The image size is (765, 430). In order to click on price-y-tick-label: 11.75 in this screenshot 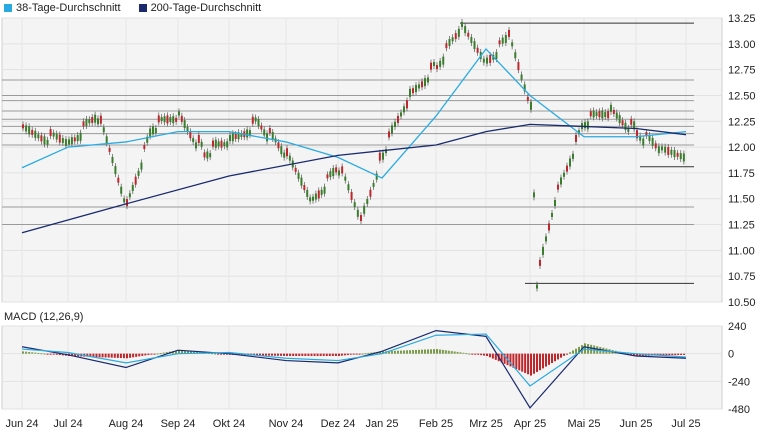, I will do `click(741, 174)`.